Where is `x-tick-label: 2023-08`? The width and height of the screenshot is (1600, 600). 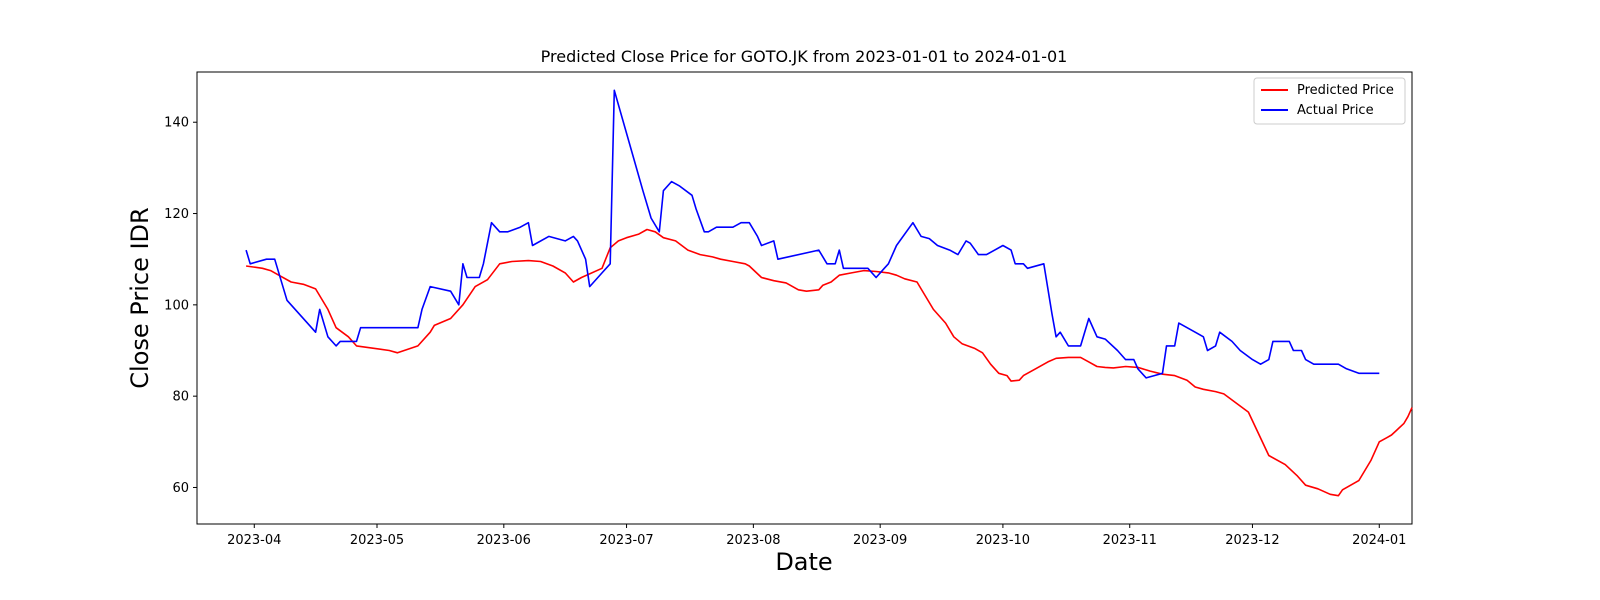
x-tick-label: 2023-08 is located at coordinates (753, 540).